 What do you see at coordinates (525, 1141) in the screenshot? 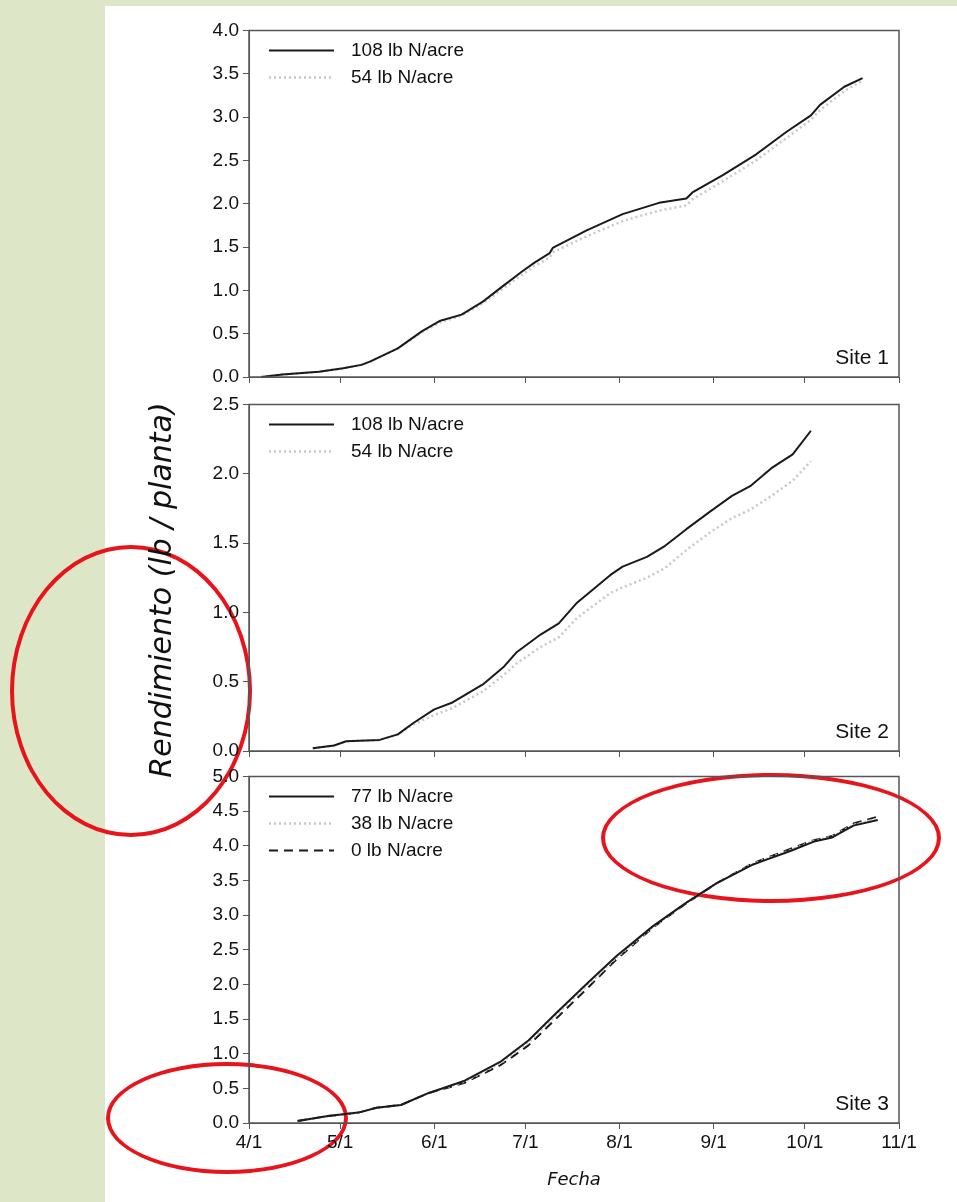
I see `x-tick-label: 7/1` at bounding box center [525, 1141].